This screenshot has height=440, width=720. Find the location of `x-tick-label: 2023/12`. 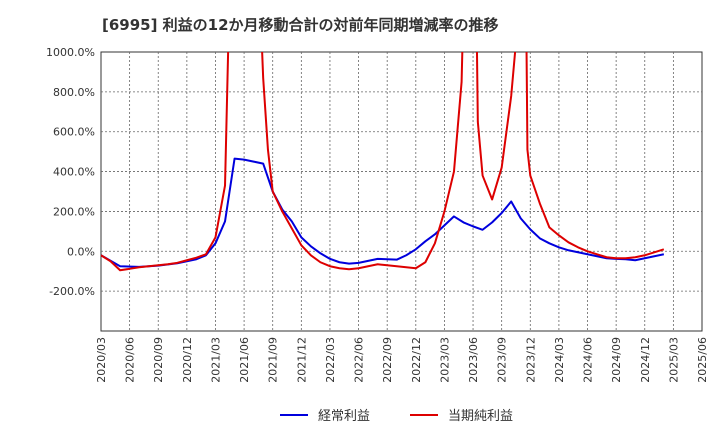

x-tick-label: 2023/12 is located at coordinates (530, 360).